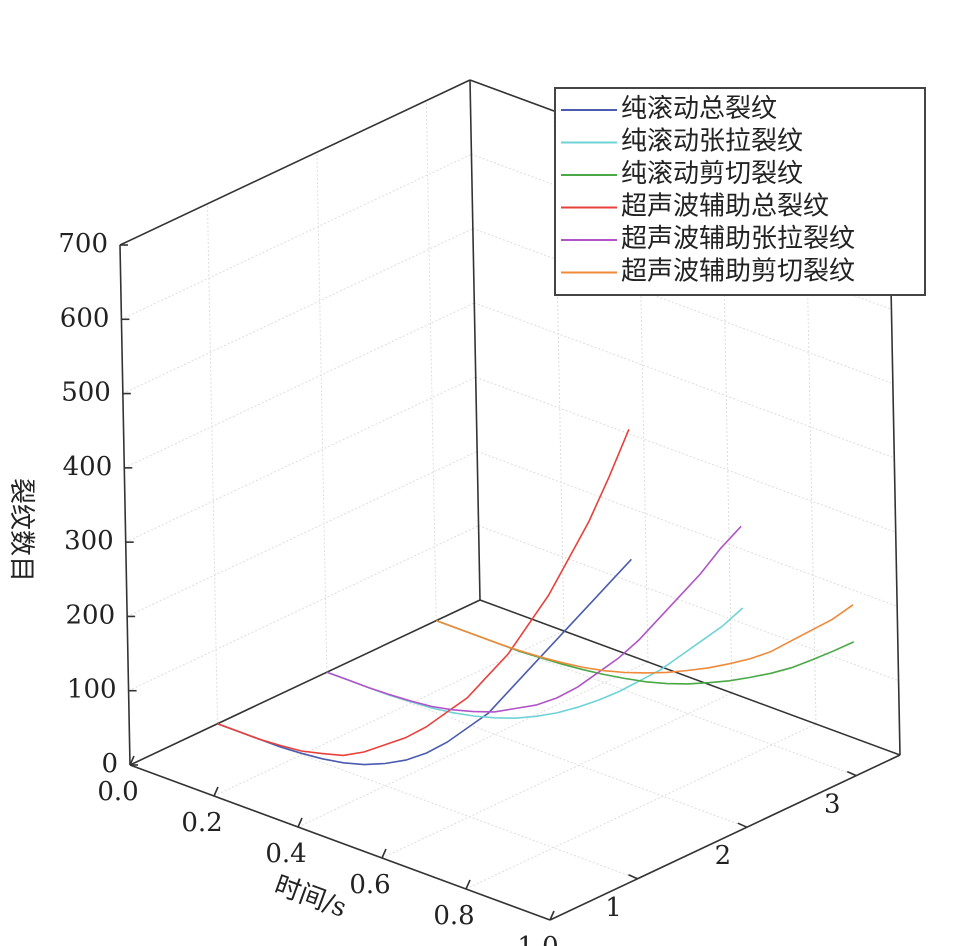 The height and width of the screenshot is (946, 975). I want to click on legend-label: 纯滚动张拉裂纹, so click(712, 142).